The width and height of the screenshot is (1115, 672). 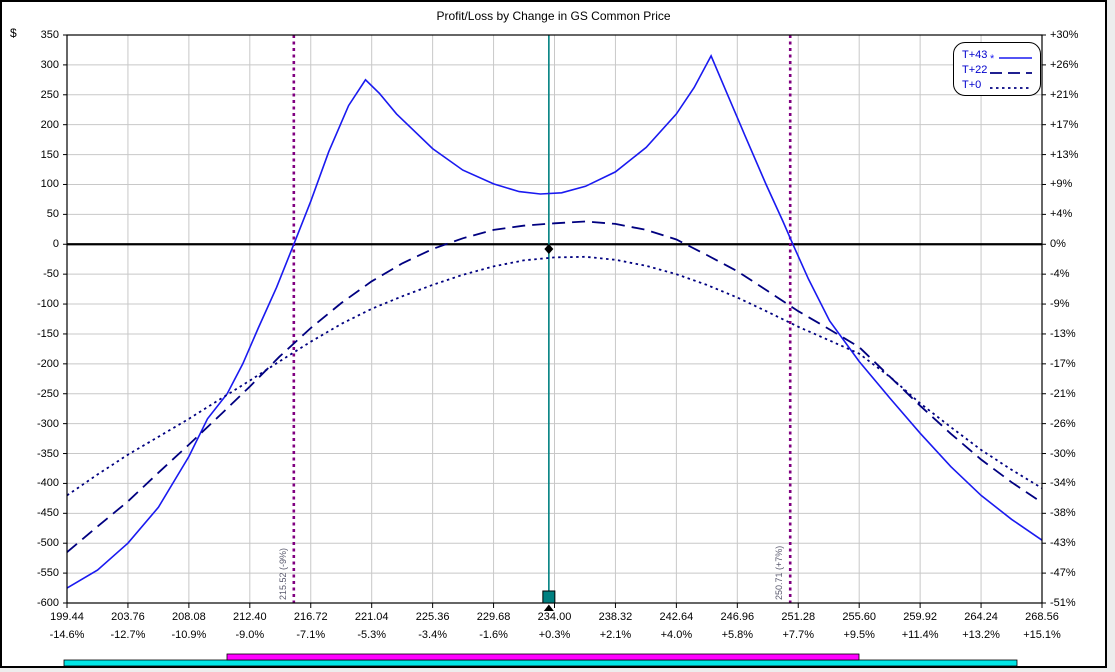 I want to click on x-axis-percent-label: -1.6%, so click(x=493, y=635).